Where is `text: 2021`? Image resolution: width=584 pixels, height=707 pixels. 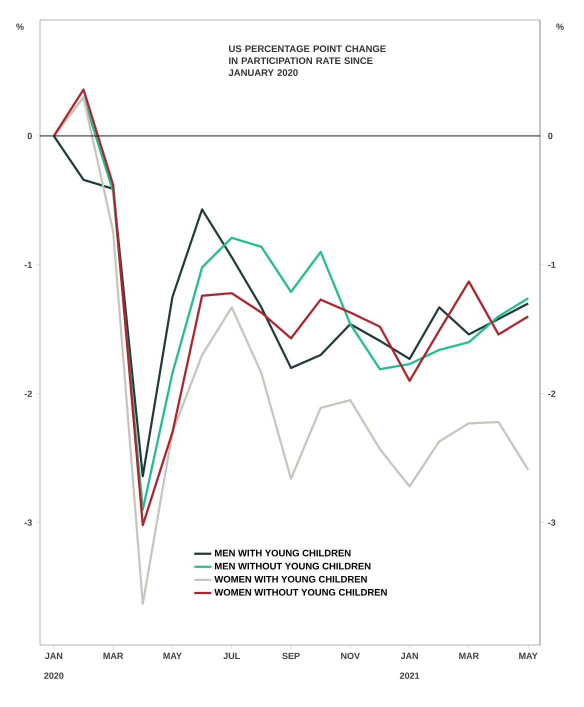
text: 2021 is located at coordinates (410, 675).